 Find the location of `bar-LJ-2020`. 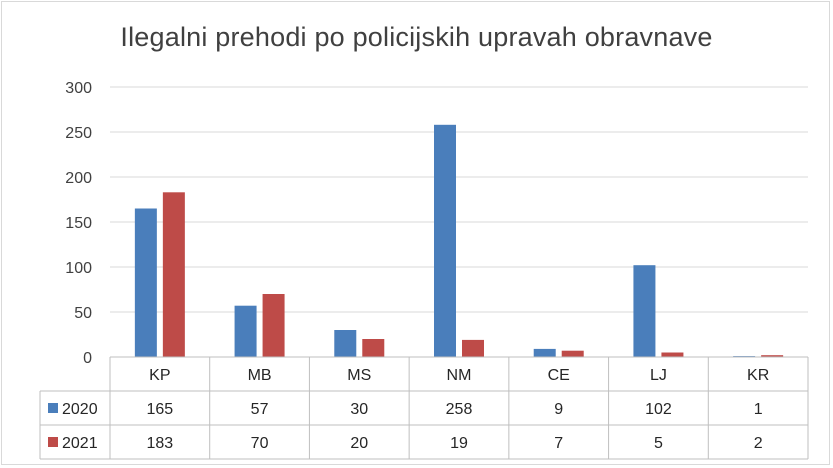

bar-LJ-2020 is located at coordinates (644, 311).